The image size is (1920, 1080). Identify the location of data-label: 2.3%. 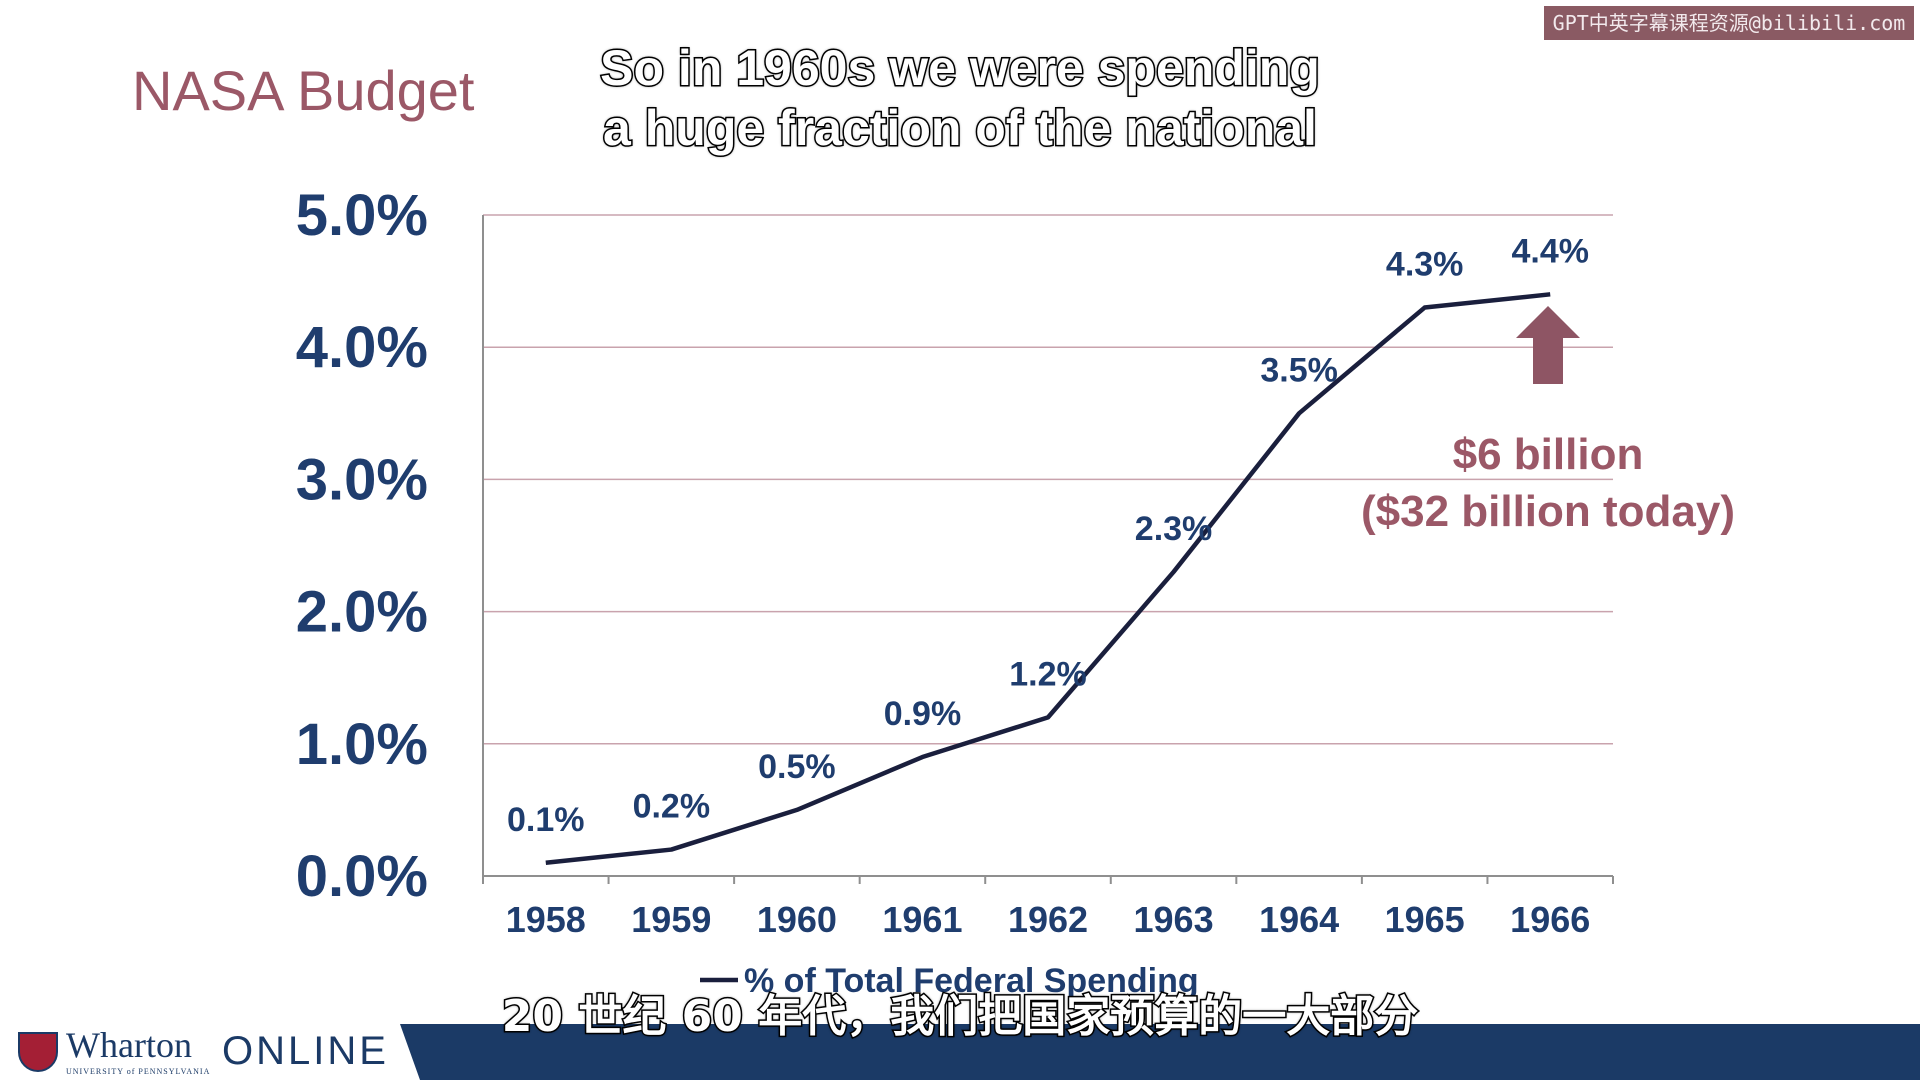
(1174, 529).